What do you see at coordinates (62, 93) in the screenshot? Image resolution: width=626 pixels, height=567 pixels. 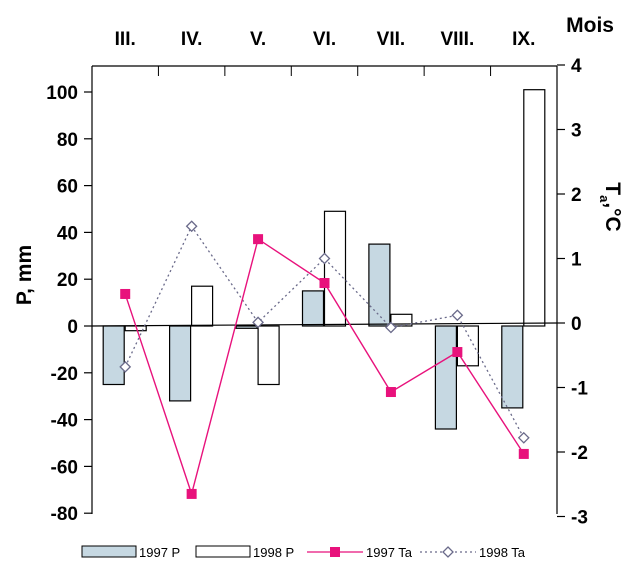 I see `left-tick-label: 100` at bounding box center [62, 93].